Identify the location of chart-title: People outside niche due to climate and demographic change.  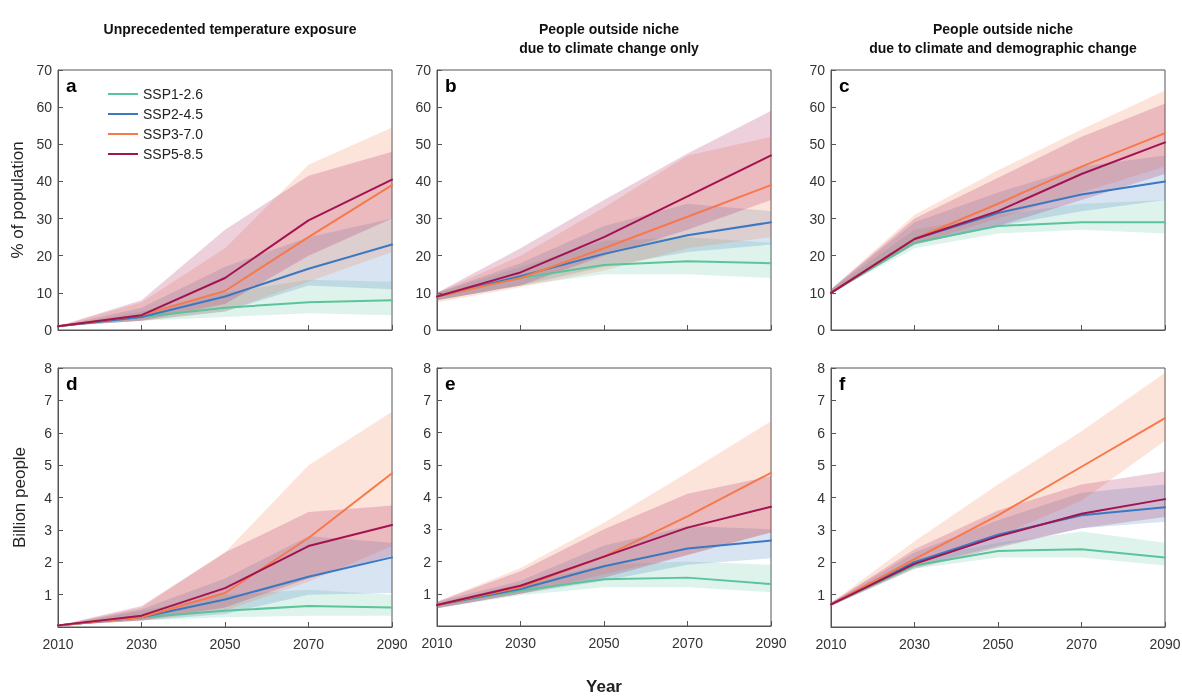
(1003, 38).